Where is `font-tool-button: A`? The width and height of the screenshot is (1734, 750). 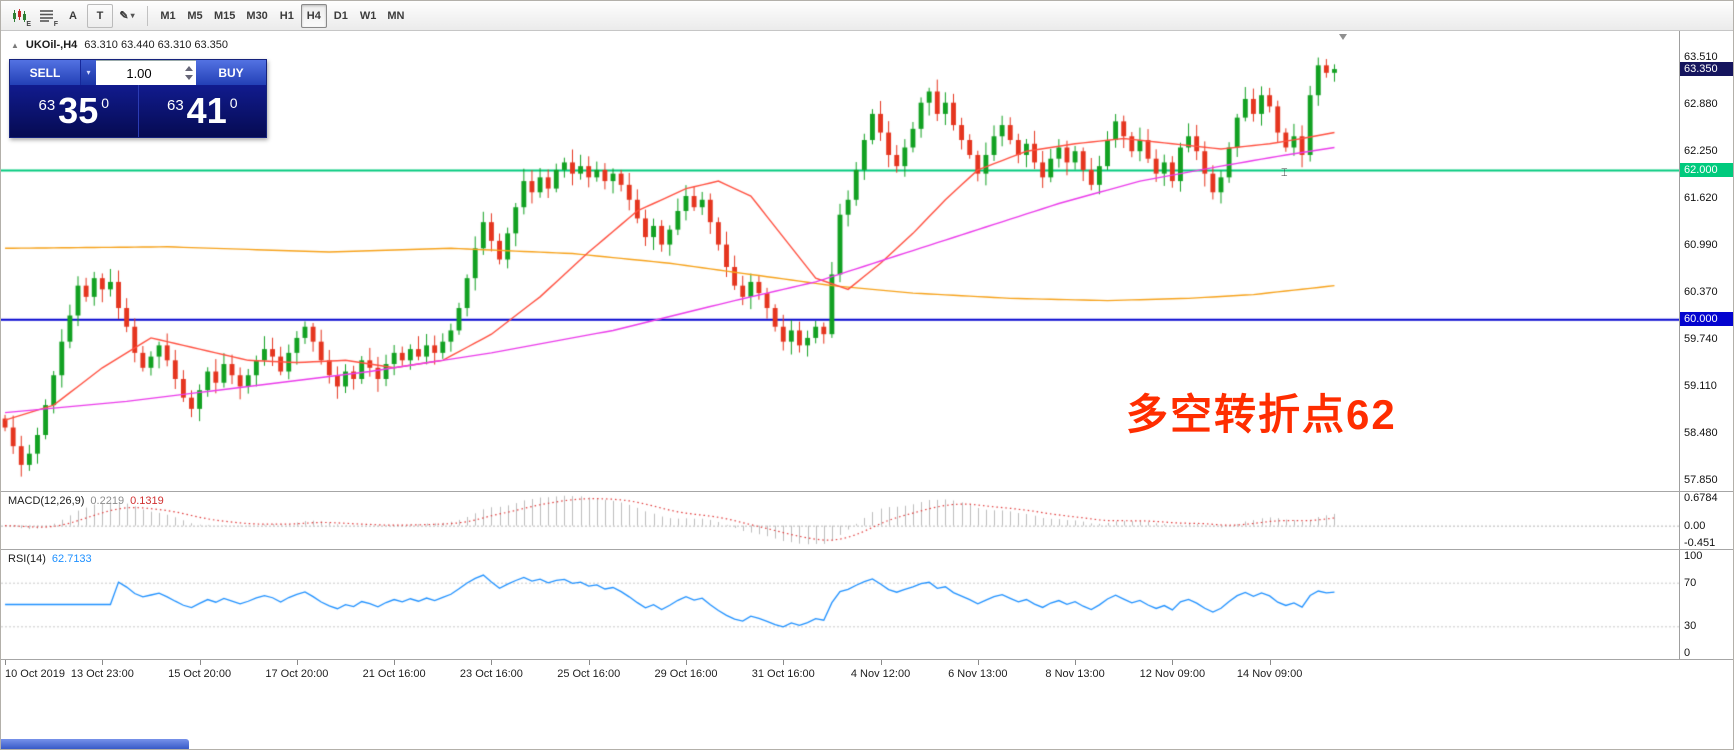 font-tool-button: A is located at coordinates (73, 16).